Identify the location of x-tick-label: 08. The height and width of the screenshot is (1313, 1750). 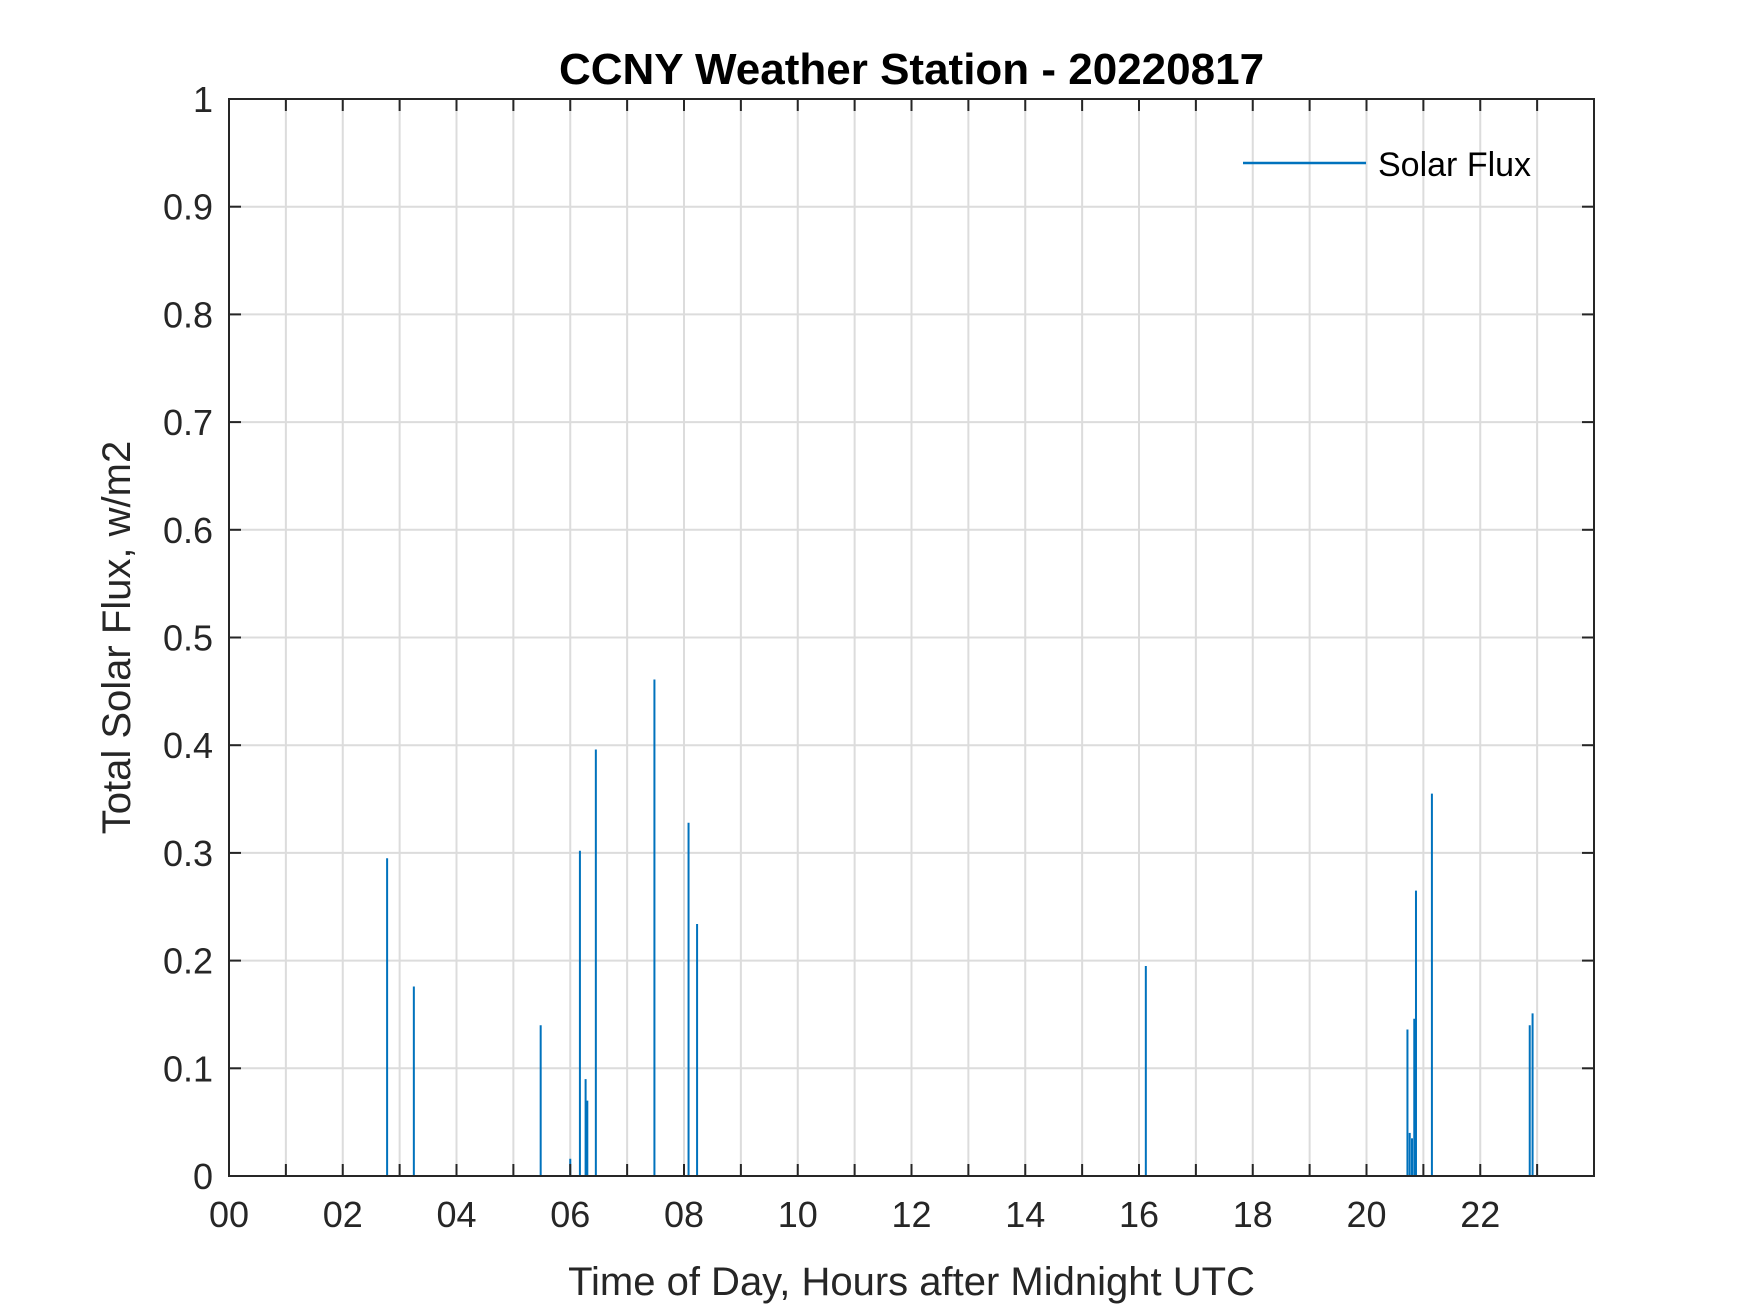
(684, 1214).